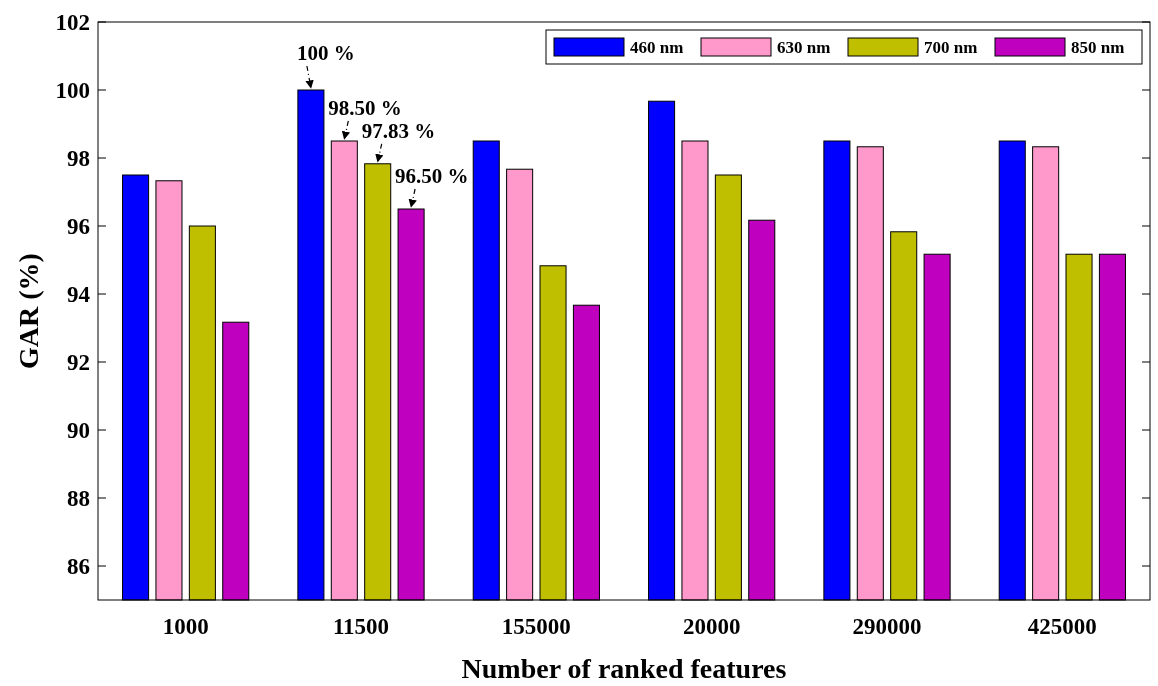  I want to click on y-tick-label: 100, so click(72, 91).